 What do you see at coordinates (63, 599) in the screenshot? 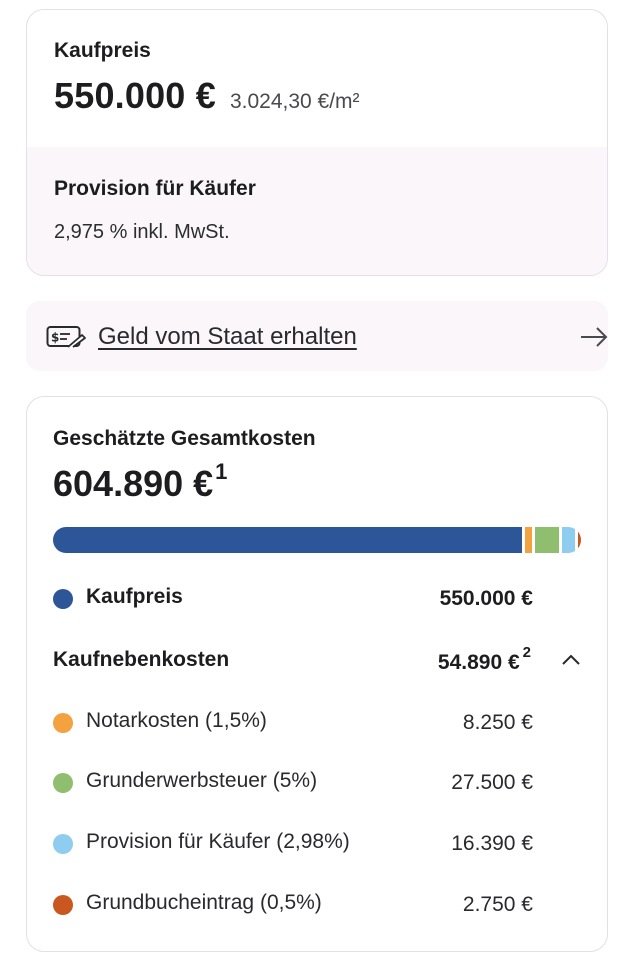
I see `kaufpreis-dot` at bounding box center [63, 599].